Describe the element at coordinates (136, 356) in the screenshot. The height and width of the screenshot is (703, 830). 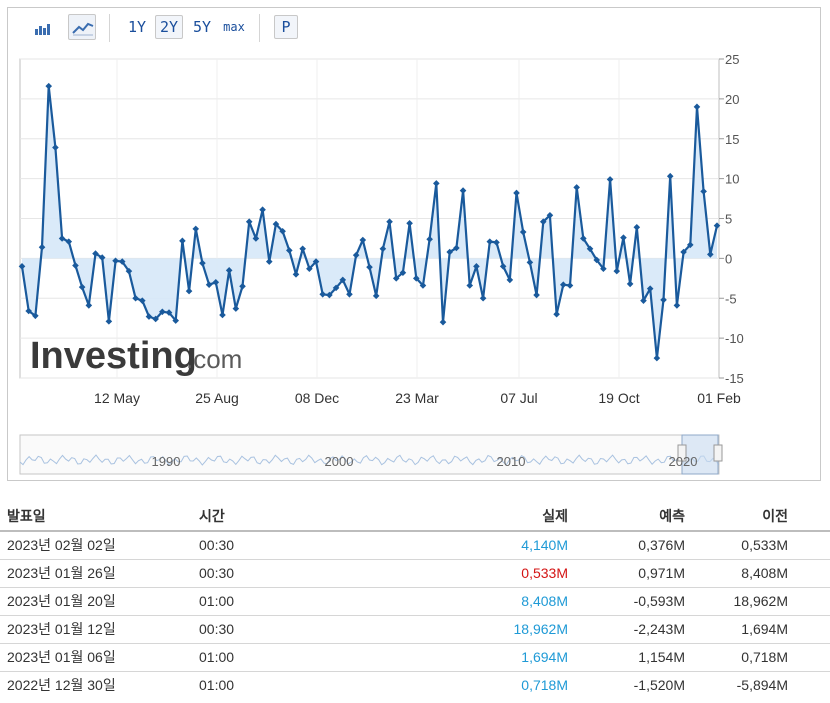
I see `investing-watermark: Investing .com` at that location.